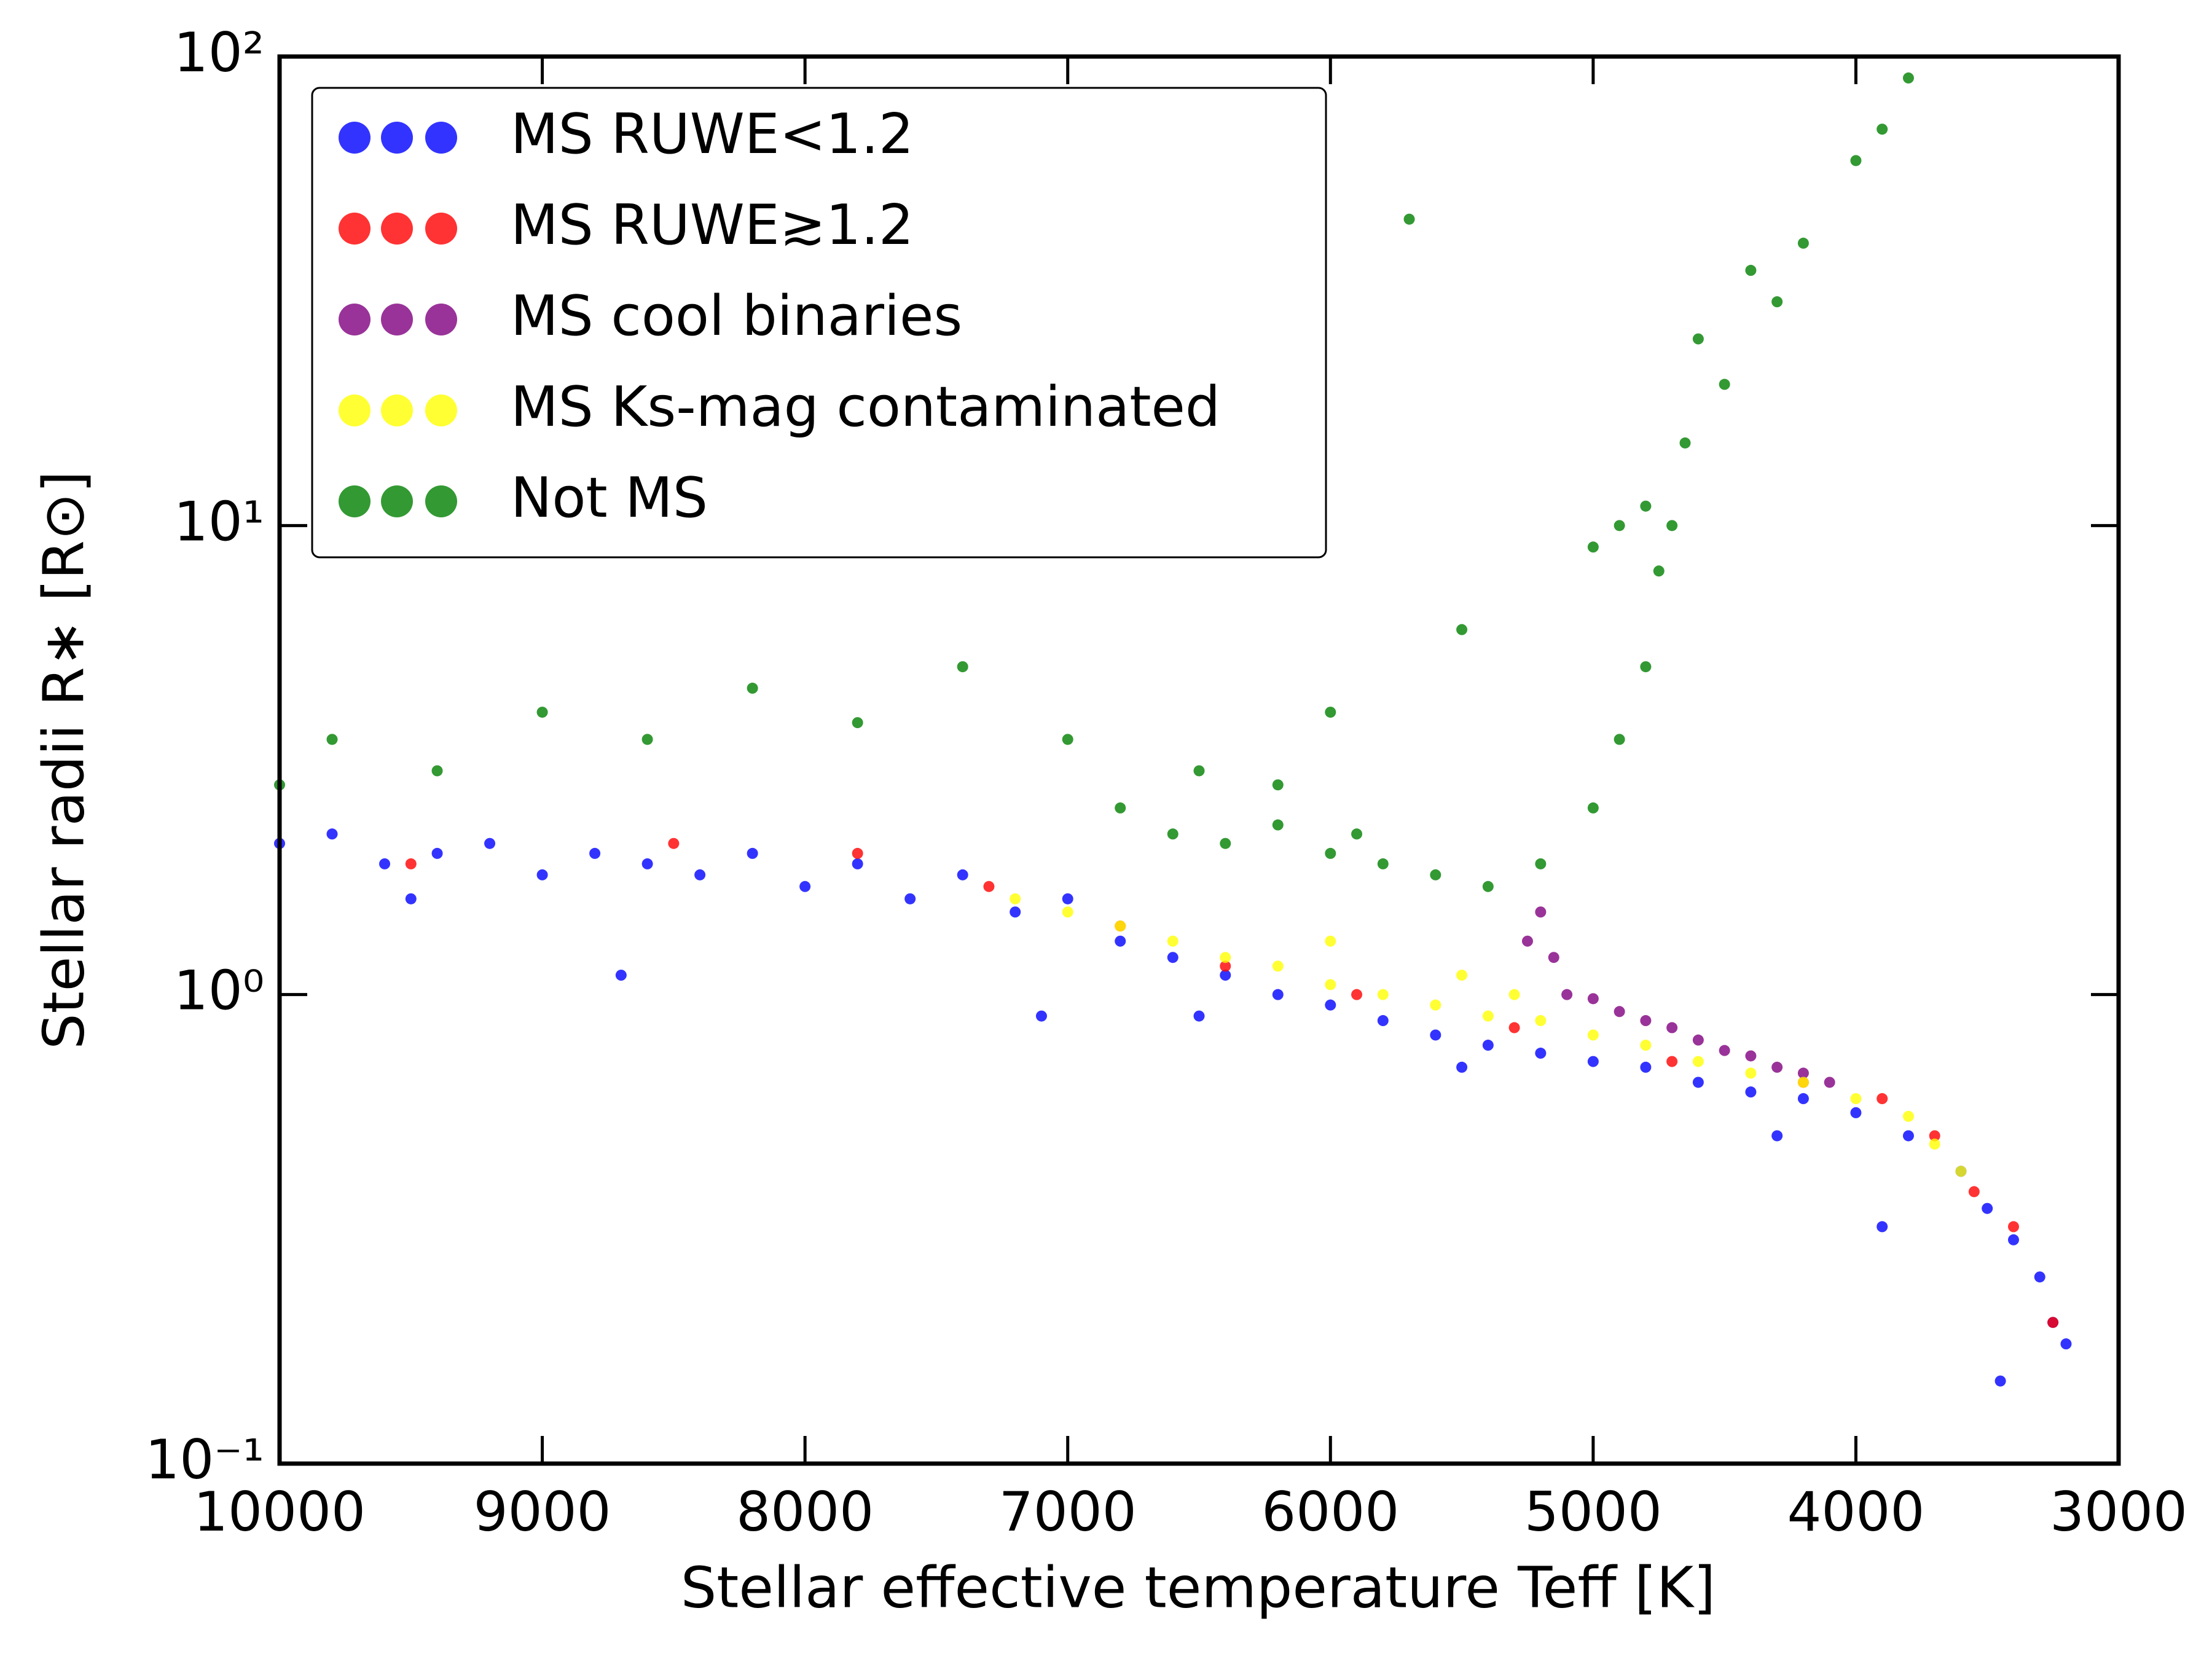  What do you see at coordinates (219, 52) in the screenshot?
I see `y-tick-label: 10²` at bounding box center [219, 52].